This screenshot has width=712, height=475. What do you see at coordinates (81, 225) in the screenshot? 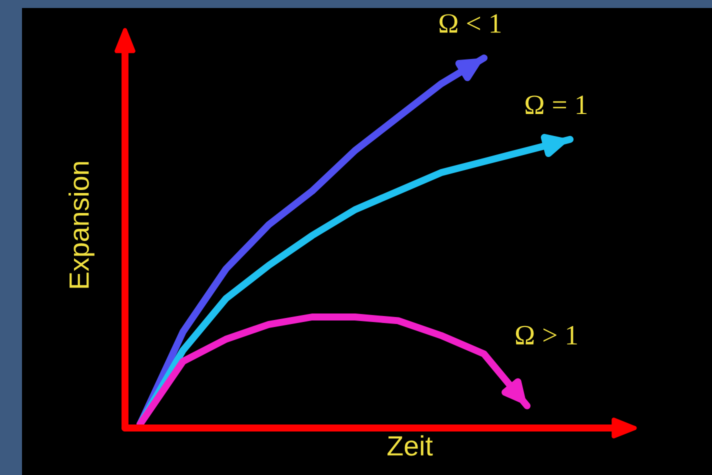
I see `y-axis-title: Expansion` at bounding box center [81, 225].